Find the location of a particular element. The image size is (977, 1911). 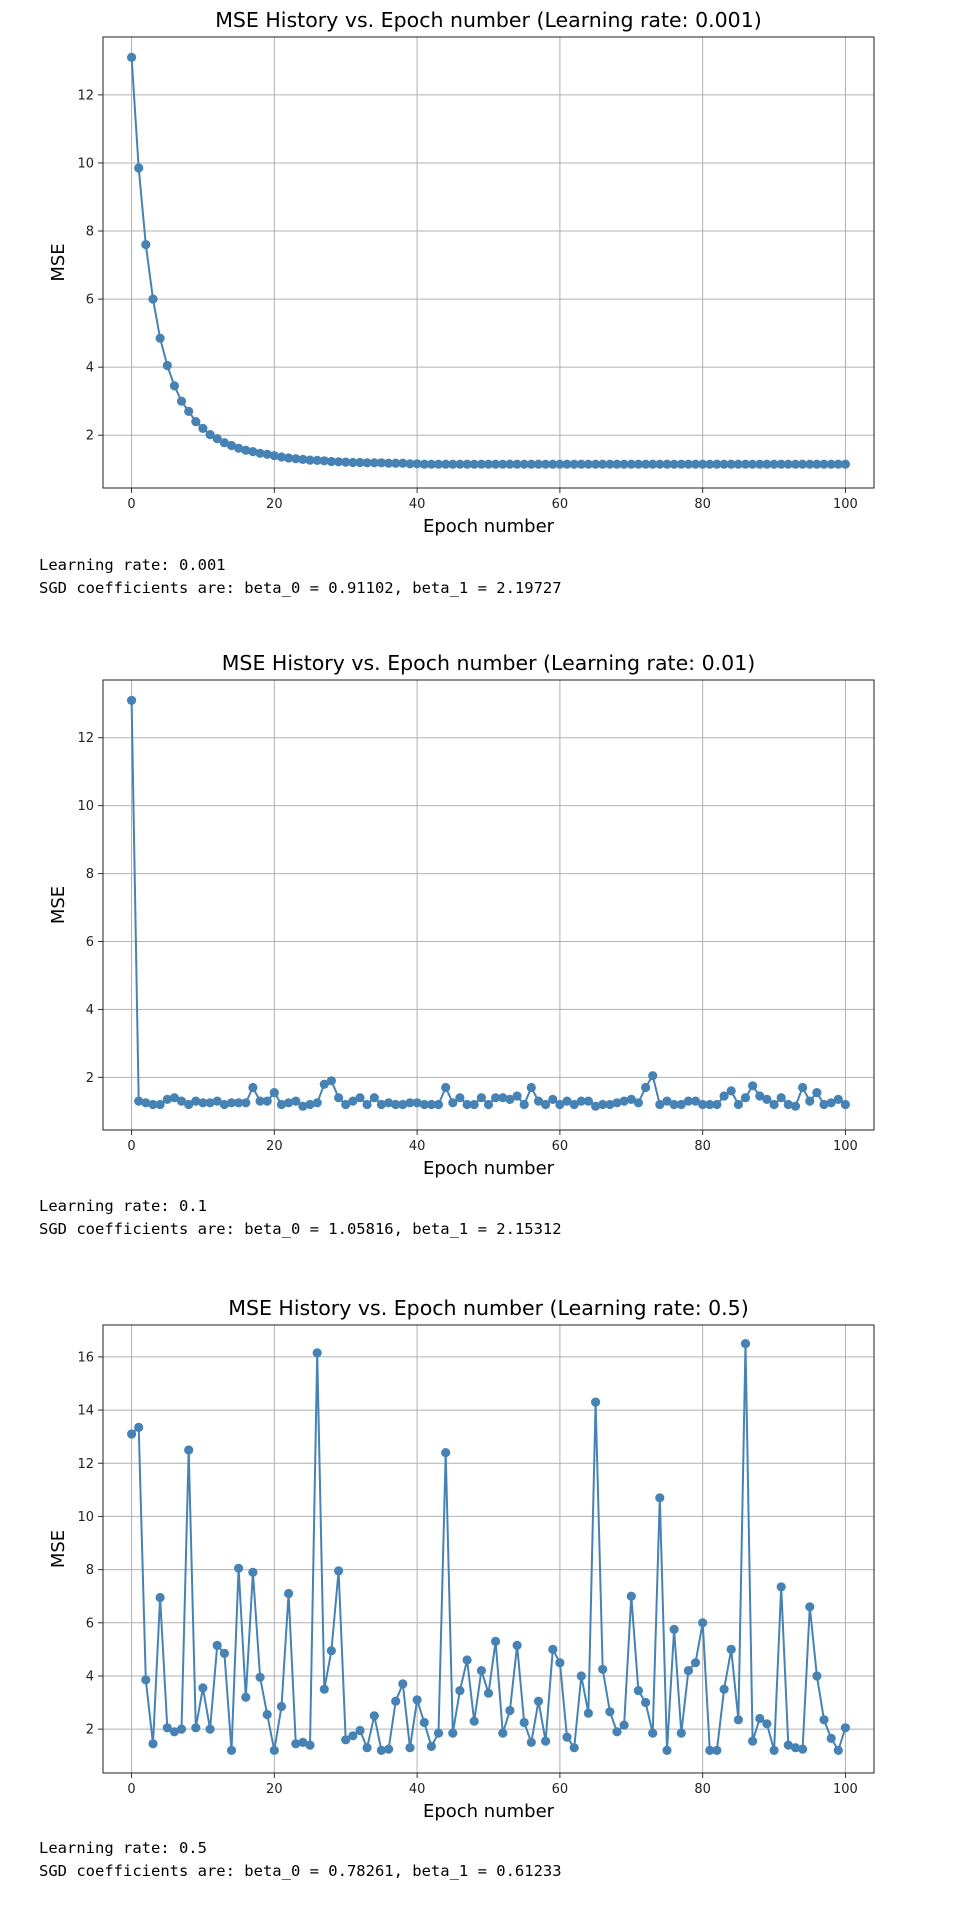

x-tick-label: 100 is located at coordinates (845, 1146).